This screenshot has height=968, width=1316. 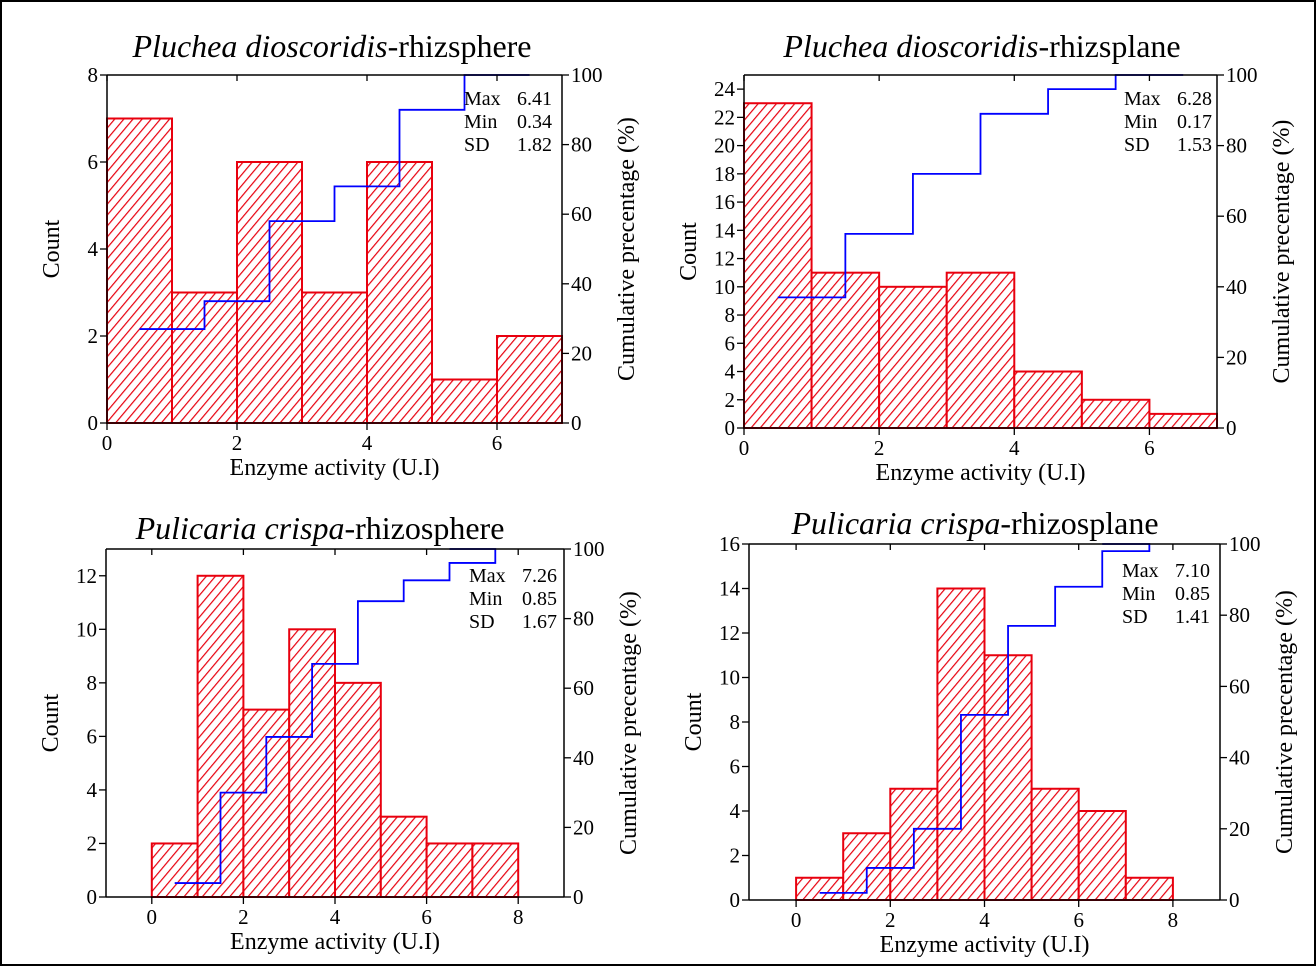 I want to click on stat-value: 1.53, so click(x=1194, y=145).